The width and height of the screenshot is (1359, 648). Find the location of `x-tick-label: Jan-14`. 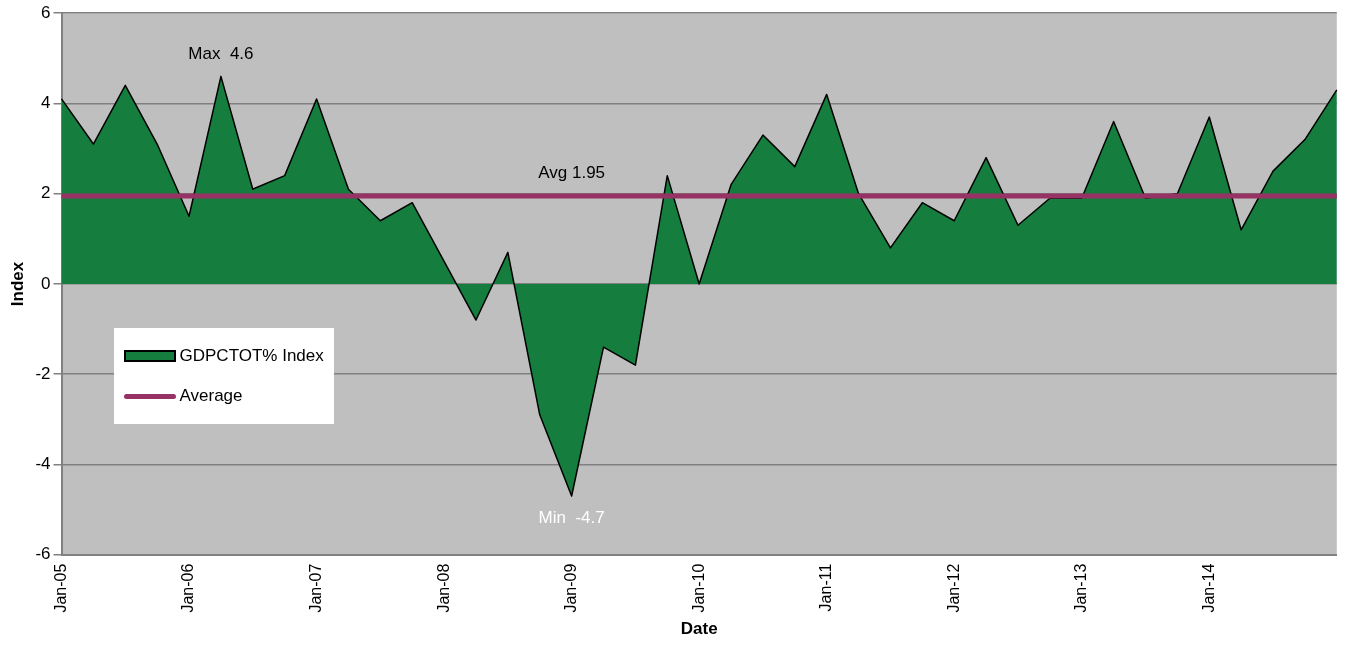

x-tick-label: Jan-14 is located at coordinates (1208, 588).